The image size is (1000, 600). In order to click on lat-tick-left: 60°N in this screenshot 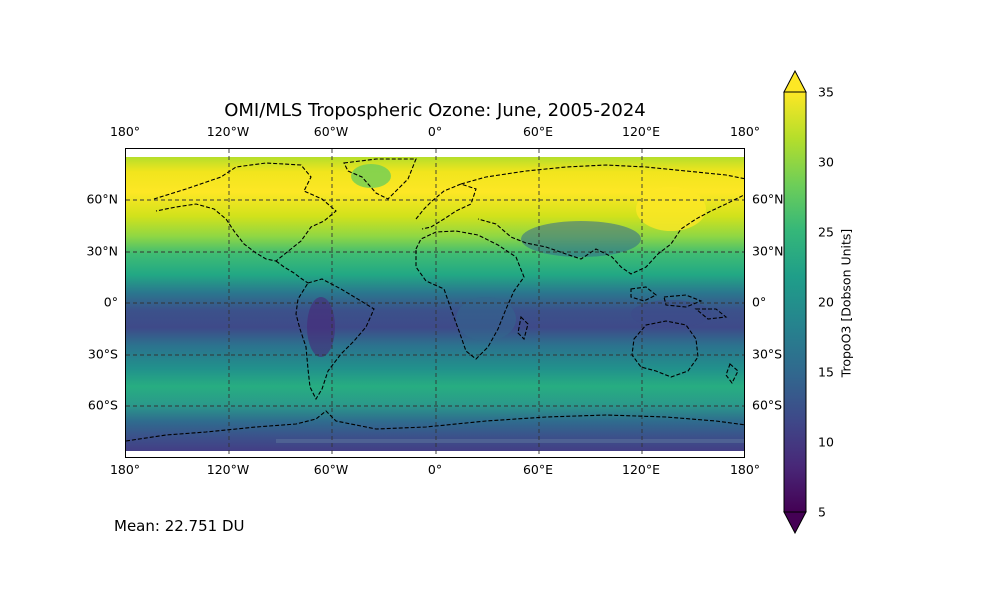, I will do `click(102, 199)`.